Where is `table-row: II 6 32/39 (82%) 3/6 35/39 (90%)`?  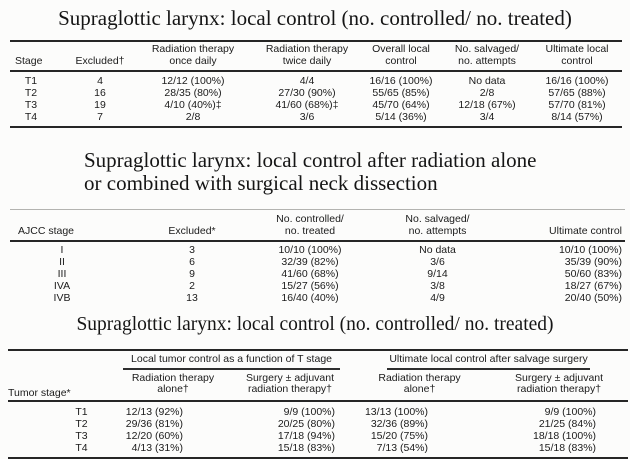 table-row: II 6 32/39 (82%) 3/6 35/39 (90%) is located at coordinates (317, 262).